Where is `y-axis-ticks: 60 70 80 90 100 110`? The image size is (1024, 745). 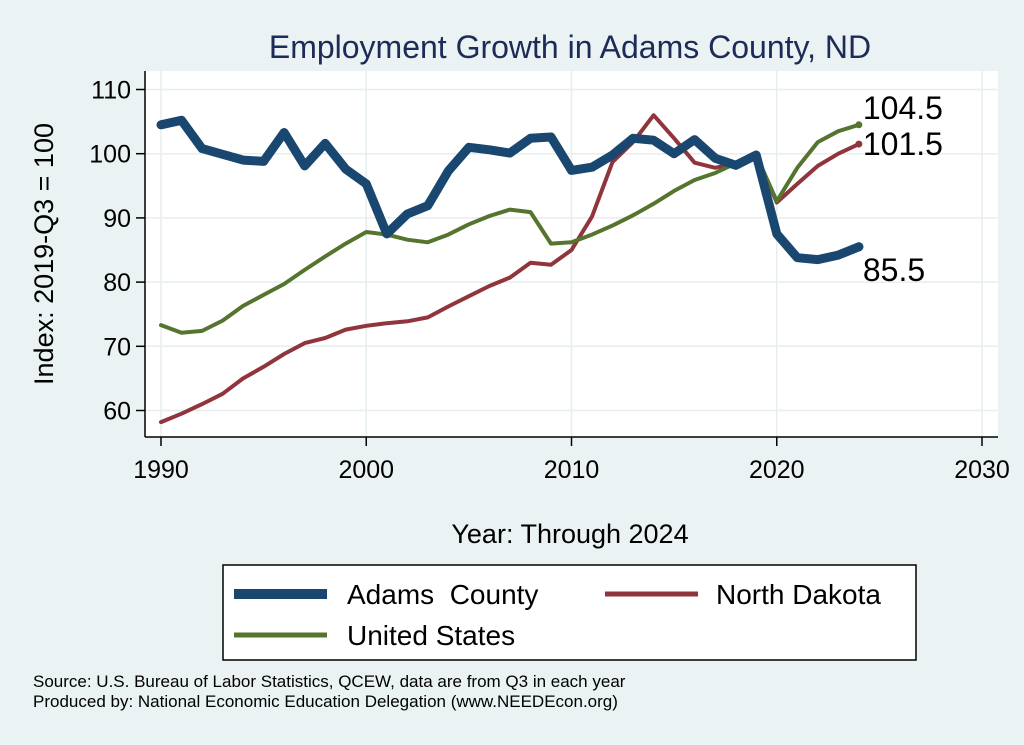 y-axis-ticks: 60 70 80 90 100 110 is located at coordinates (117, 251).